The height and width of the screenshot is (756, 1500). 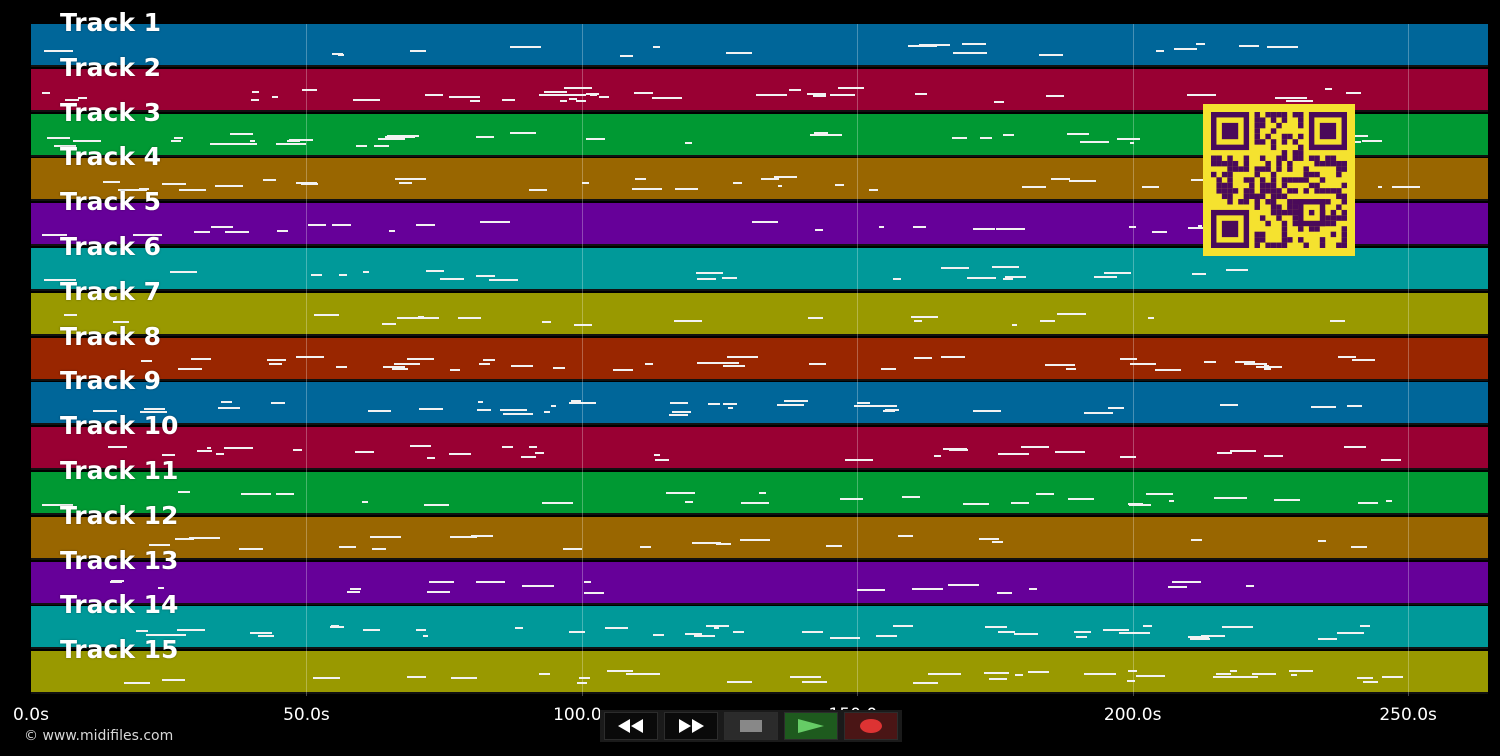 What do you see at coordinates (111, 22) in the screenshot?
I see `track-label: Track 1` at bounding box center [111, 22].